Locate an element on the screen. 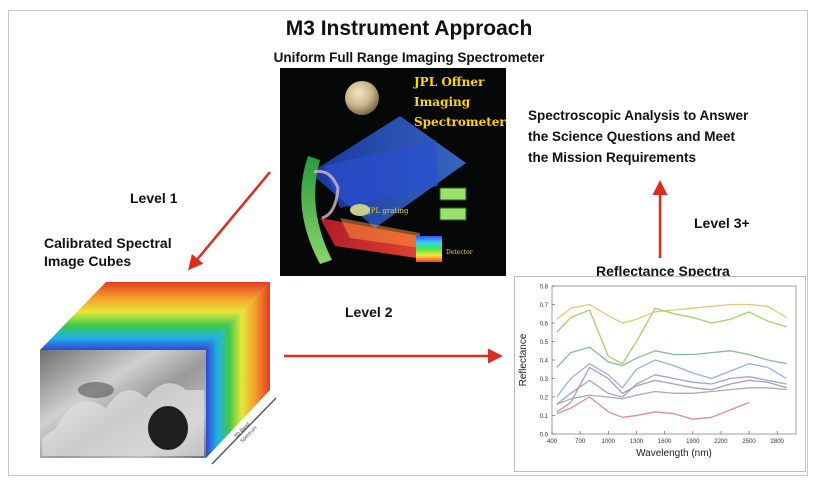 The height and width of the screenshot is (486, 818). y-tick-label: 0.7 is located at coordinates (544, 306).